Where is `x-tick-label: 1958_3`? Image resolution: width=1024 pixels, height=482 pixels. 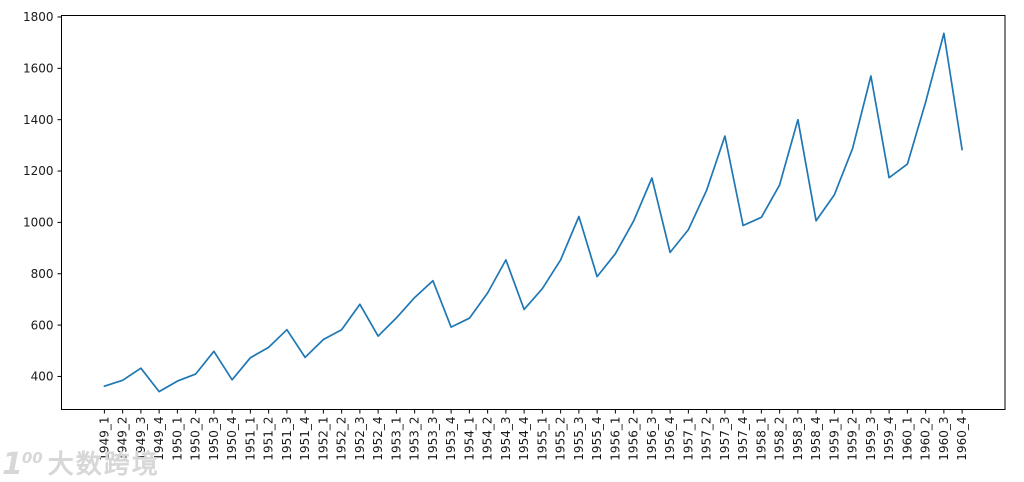 x-tick-label: 1958_3 is located at coordinates (798, 439).